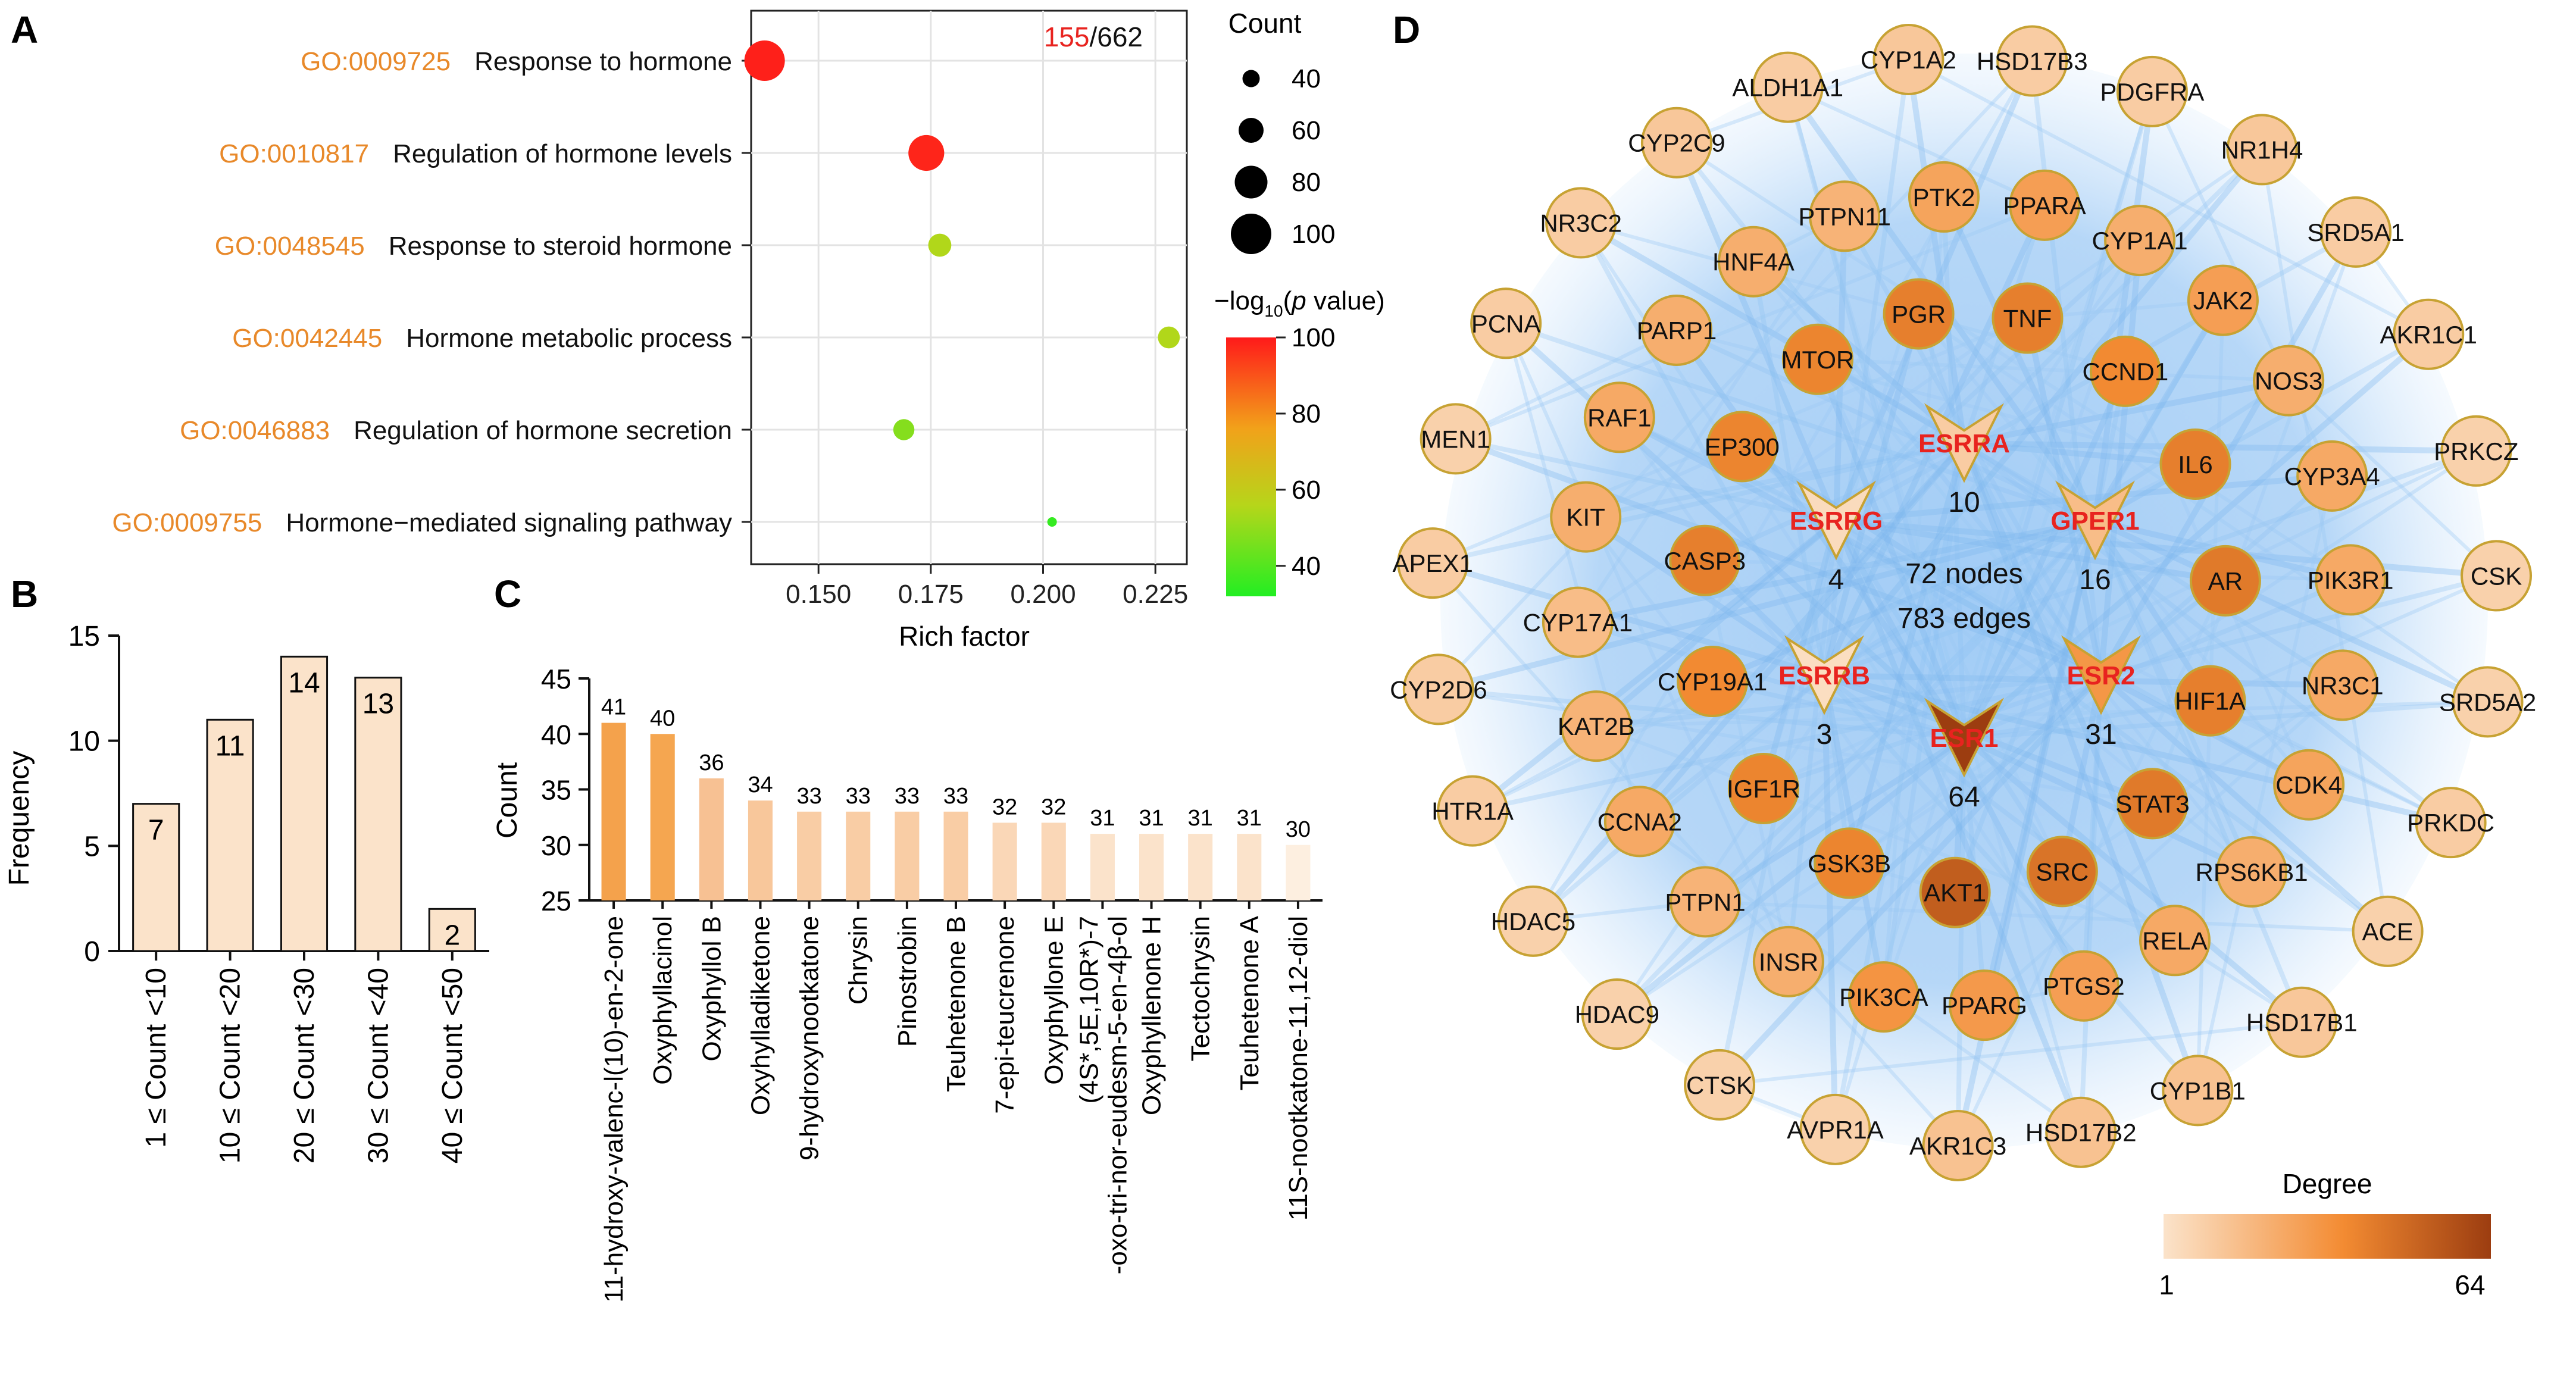 Image resolution: width=2576 pixels, height=1392 pixels. Describe the element at coordinates (475, 153) in the screenshot. I see `go-term-label: GO:0010817 Regulation of hormone levels` at that location.